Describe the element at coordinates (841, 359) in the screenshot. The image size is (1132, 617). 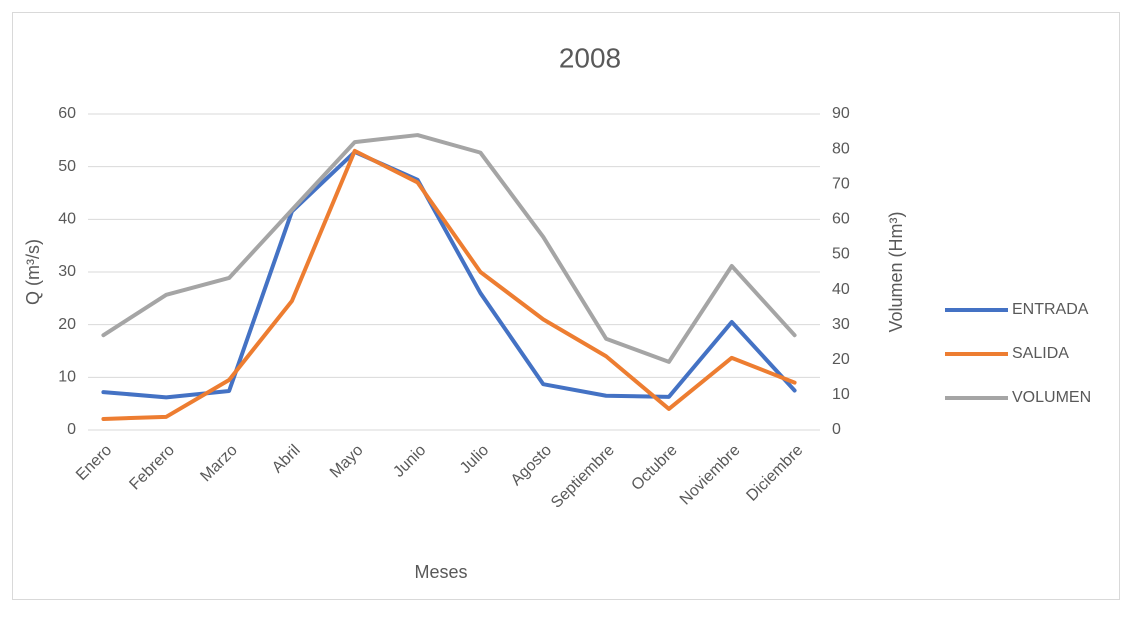
I see `y2-tick-label: 20` at that location.